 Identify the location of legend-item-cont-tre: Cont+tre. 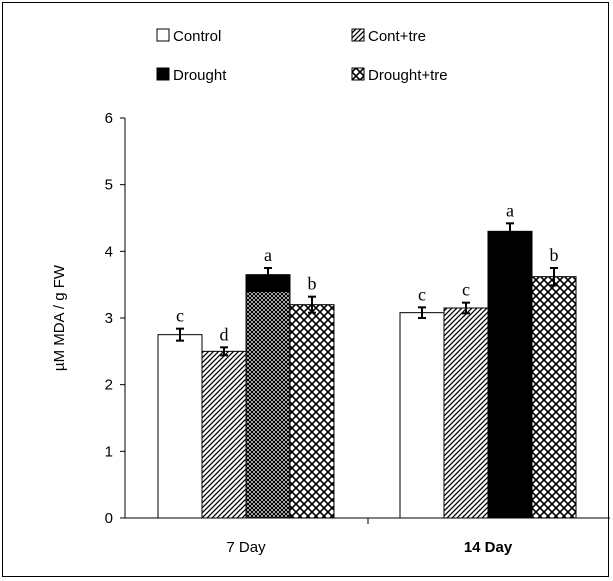
(388, 36).